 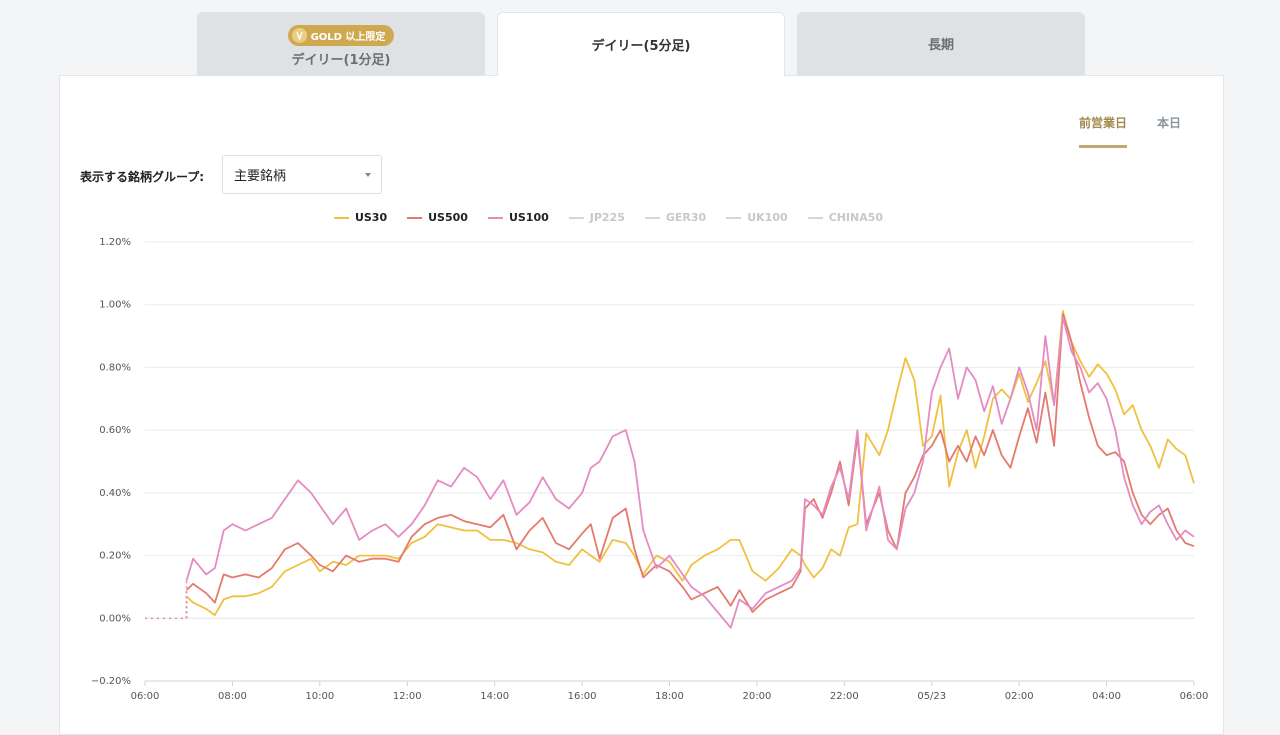 What do you see at coordinates (115, 493) in the screenshot?
I see `y-tick-label: 0.40%` at bounding box center [115, 493].